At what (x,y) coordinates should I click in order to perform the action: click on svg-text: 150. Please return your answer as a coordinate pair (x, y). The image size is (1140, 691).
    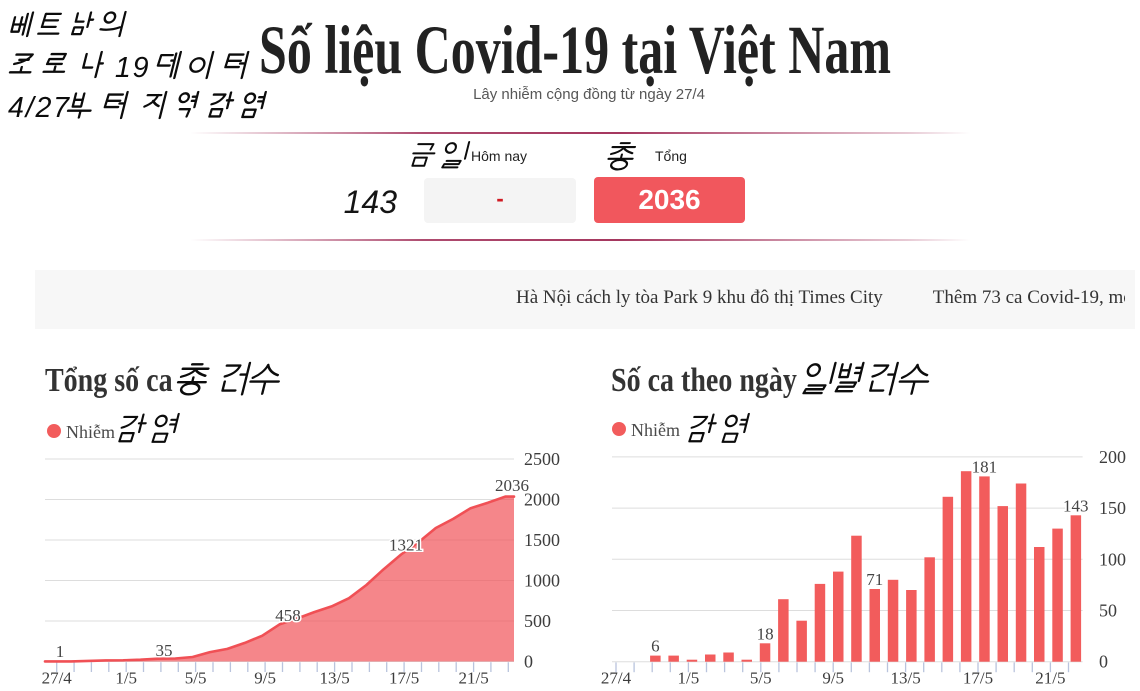
    Looking at the image, I should click on (1112, 508).